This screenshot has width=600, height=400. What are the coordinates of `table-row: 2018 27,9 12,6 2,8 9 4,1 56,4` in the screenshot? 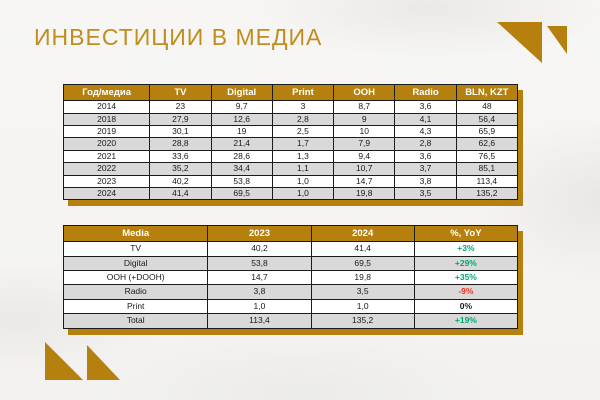 It's located at (290, 119).